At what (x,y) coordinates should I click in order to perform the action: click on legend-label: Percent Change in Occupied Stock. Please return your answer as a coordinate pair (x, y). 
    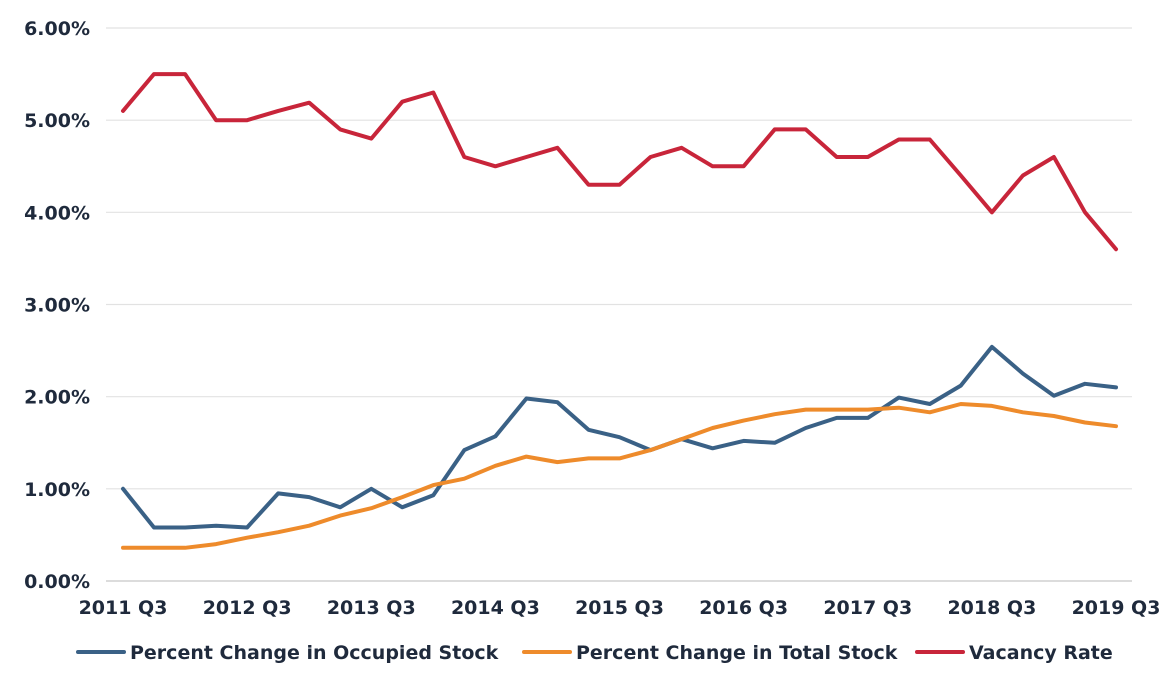
    Looking at the image, I should click on (314, 653).